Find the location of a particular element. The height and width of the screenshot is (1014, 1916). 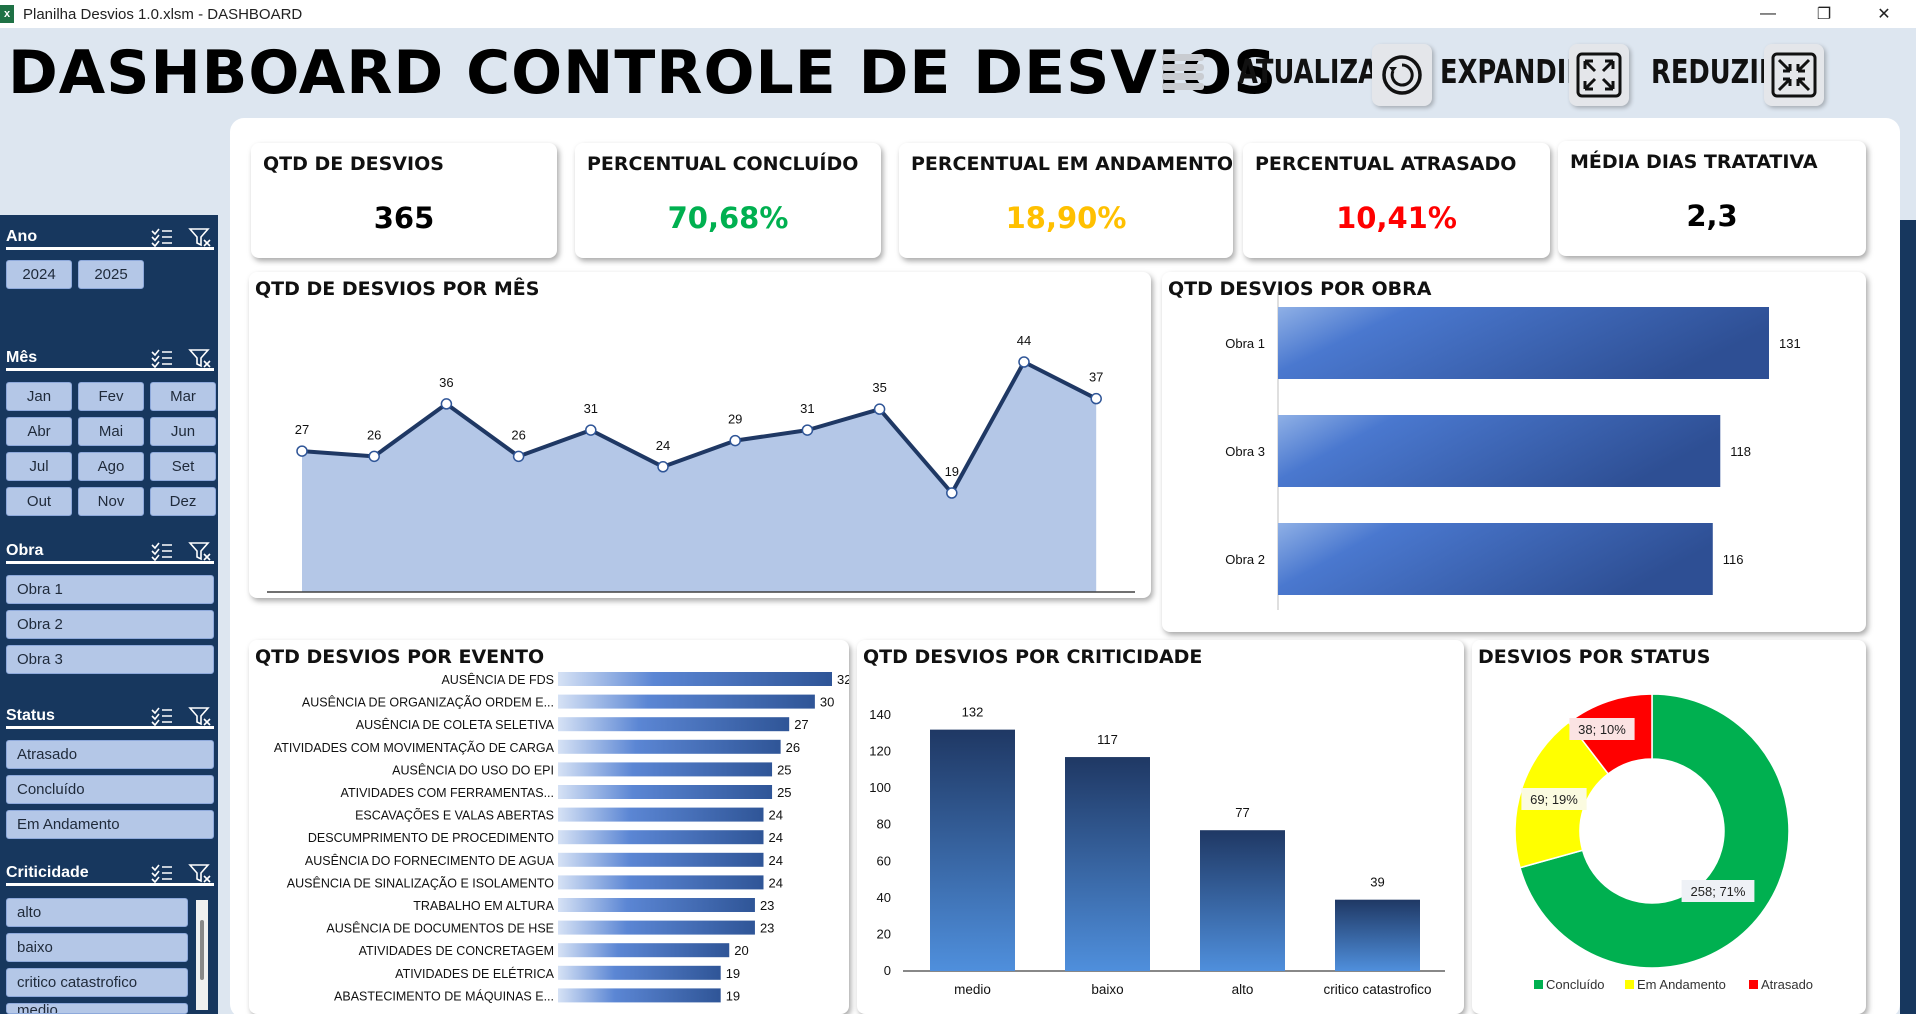

data-label: 38; 10% is located at coordinates (1602, 729).